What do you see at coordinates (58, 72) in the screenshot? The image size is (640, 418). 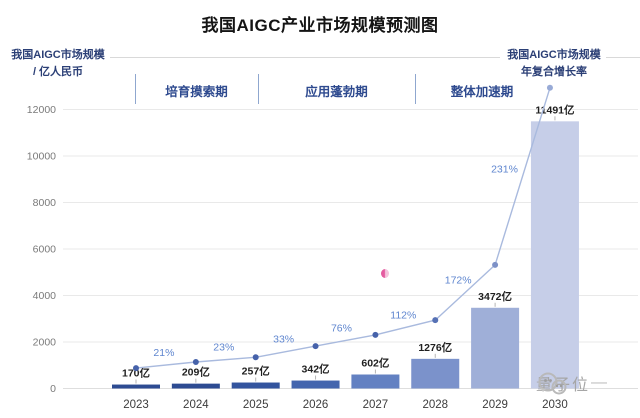 I see `left-axis-title-line2: / 亿人民币` at bounding box center [58, 72].